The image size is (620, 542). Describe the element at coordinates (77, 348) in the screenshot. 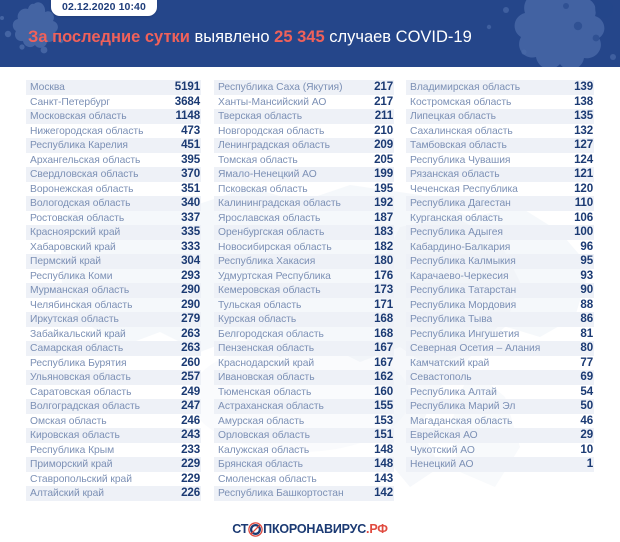

I see `region-name: Самарская область` at that location.